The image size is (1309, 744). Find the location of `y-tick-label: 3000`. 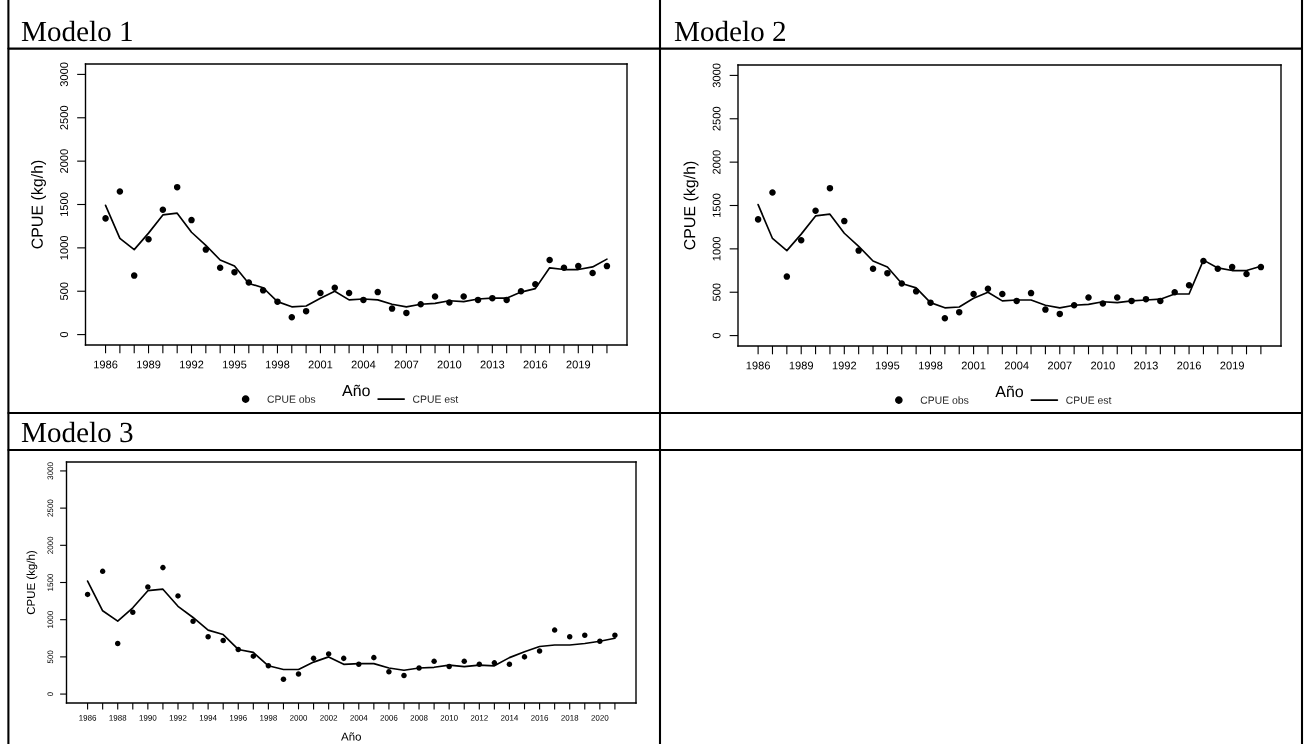

y-tick-label: 3000 is located at coordinates (716, 75).